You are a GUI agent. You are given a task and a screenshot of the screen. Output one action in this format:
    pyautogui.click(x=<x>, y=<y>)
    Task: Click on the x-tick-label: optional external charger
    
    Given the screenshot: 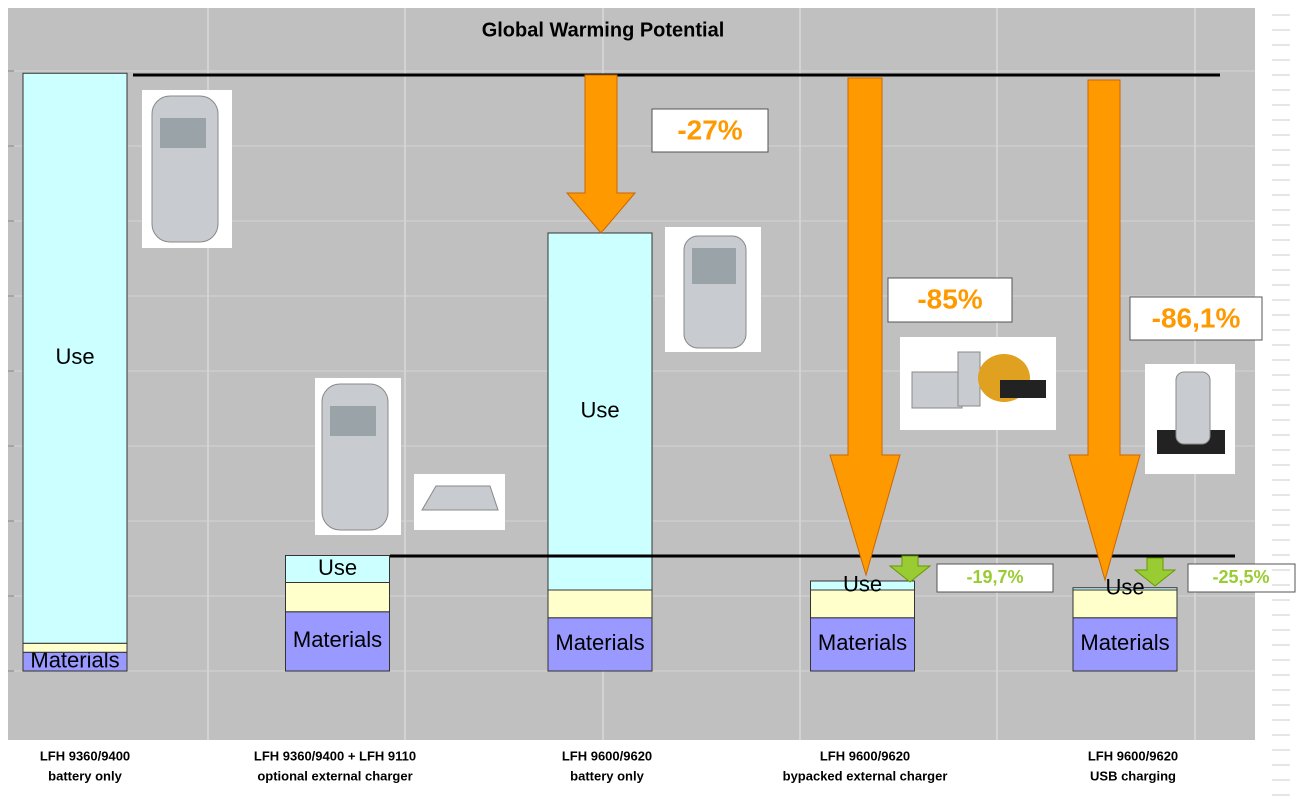 What is the action you would take?
    pyautogui.click(x=334, y=775)
    